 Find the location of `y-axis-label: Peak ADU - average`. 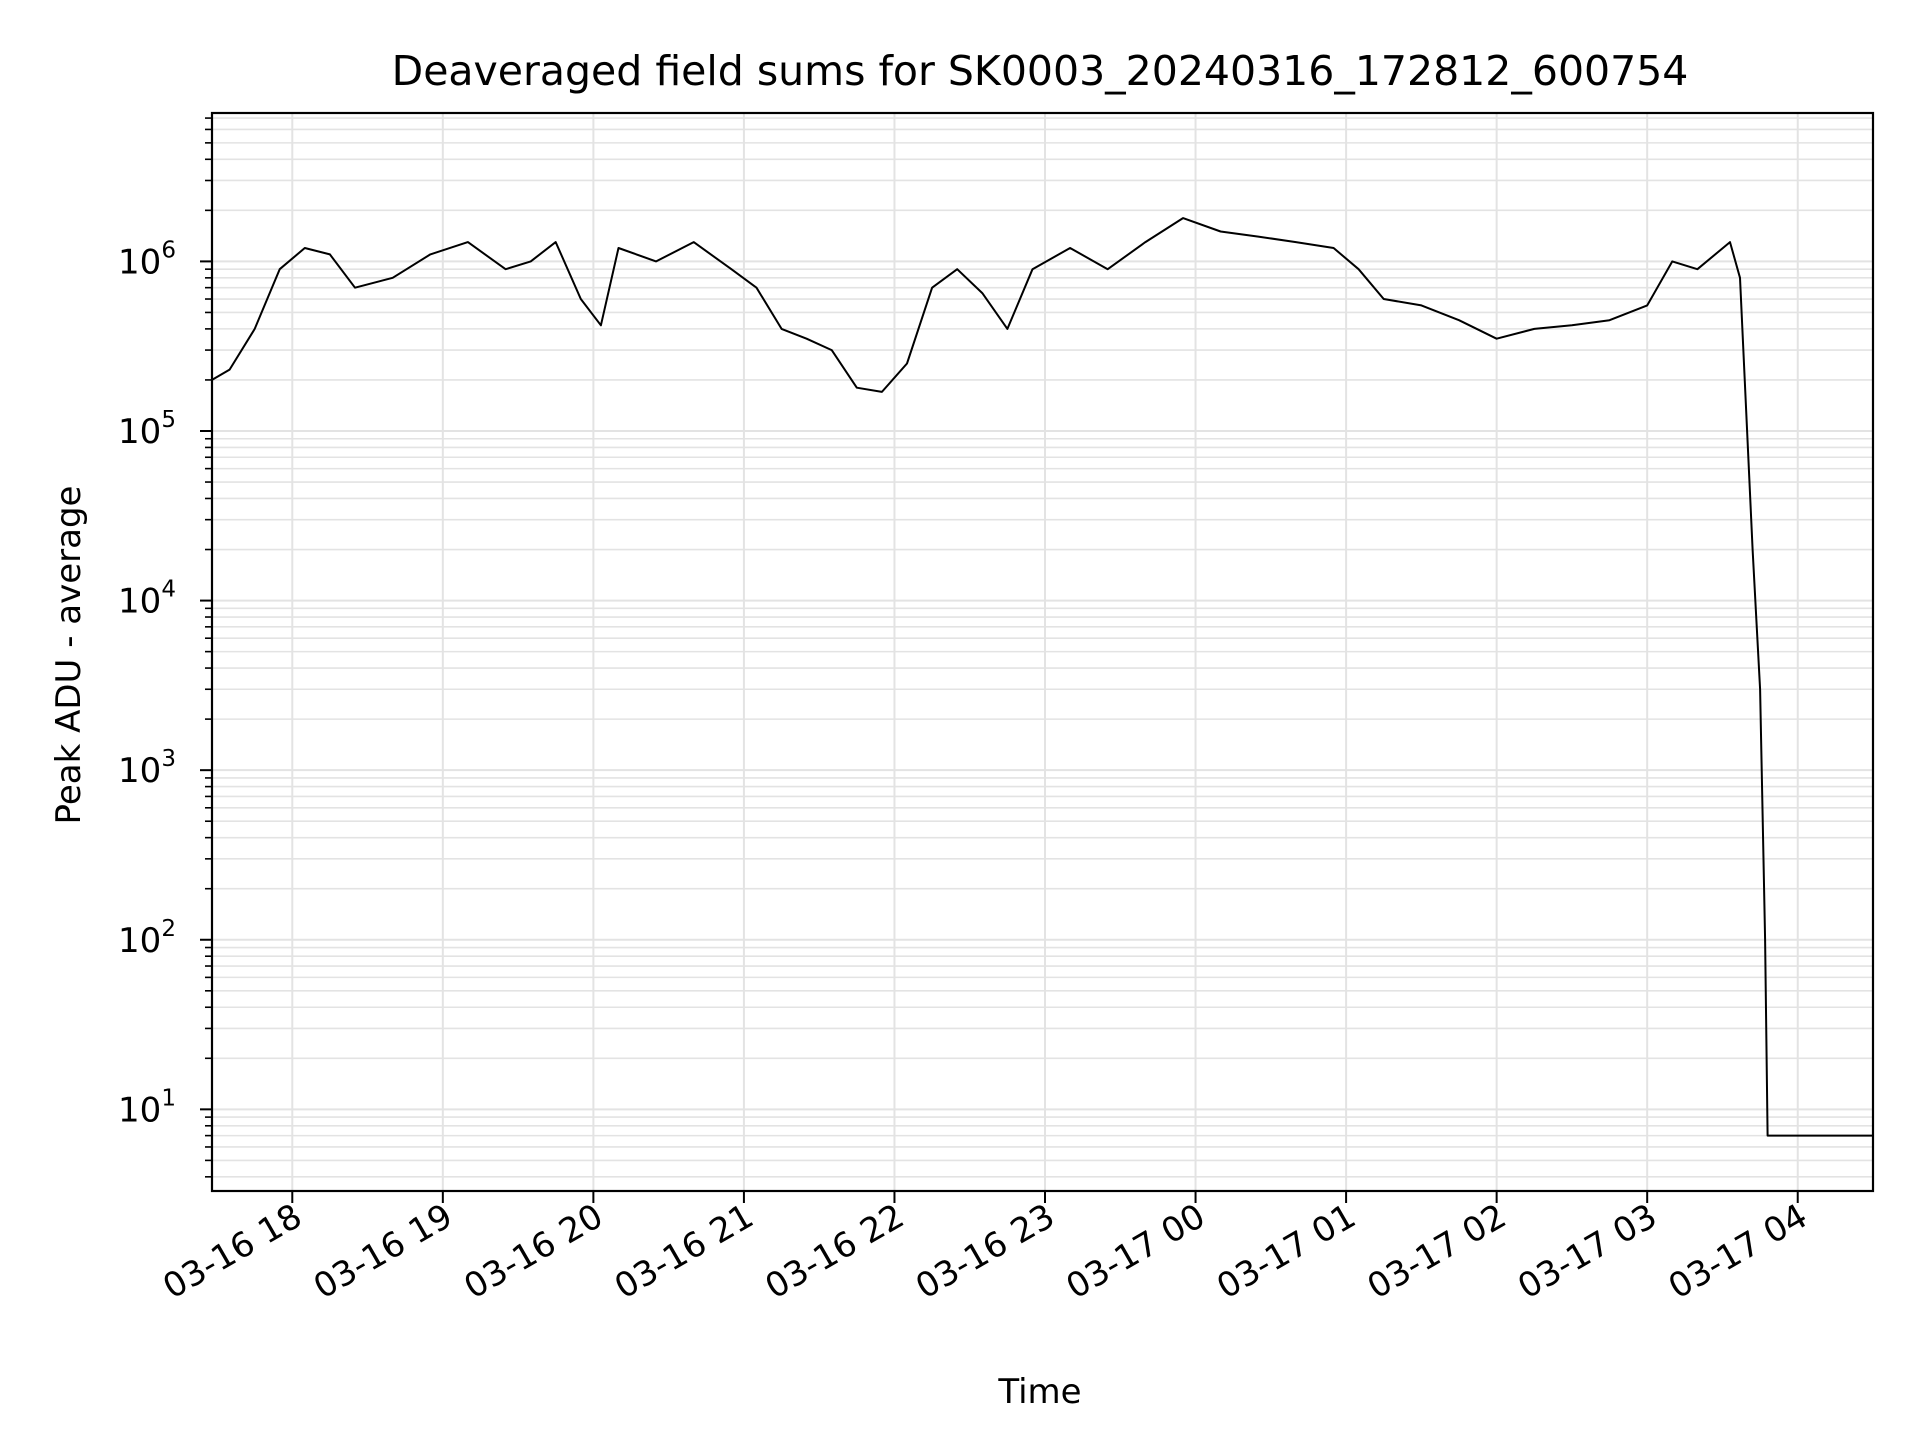

y-axis-label: Peak ADU - average is located at coordinates (69, 655).